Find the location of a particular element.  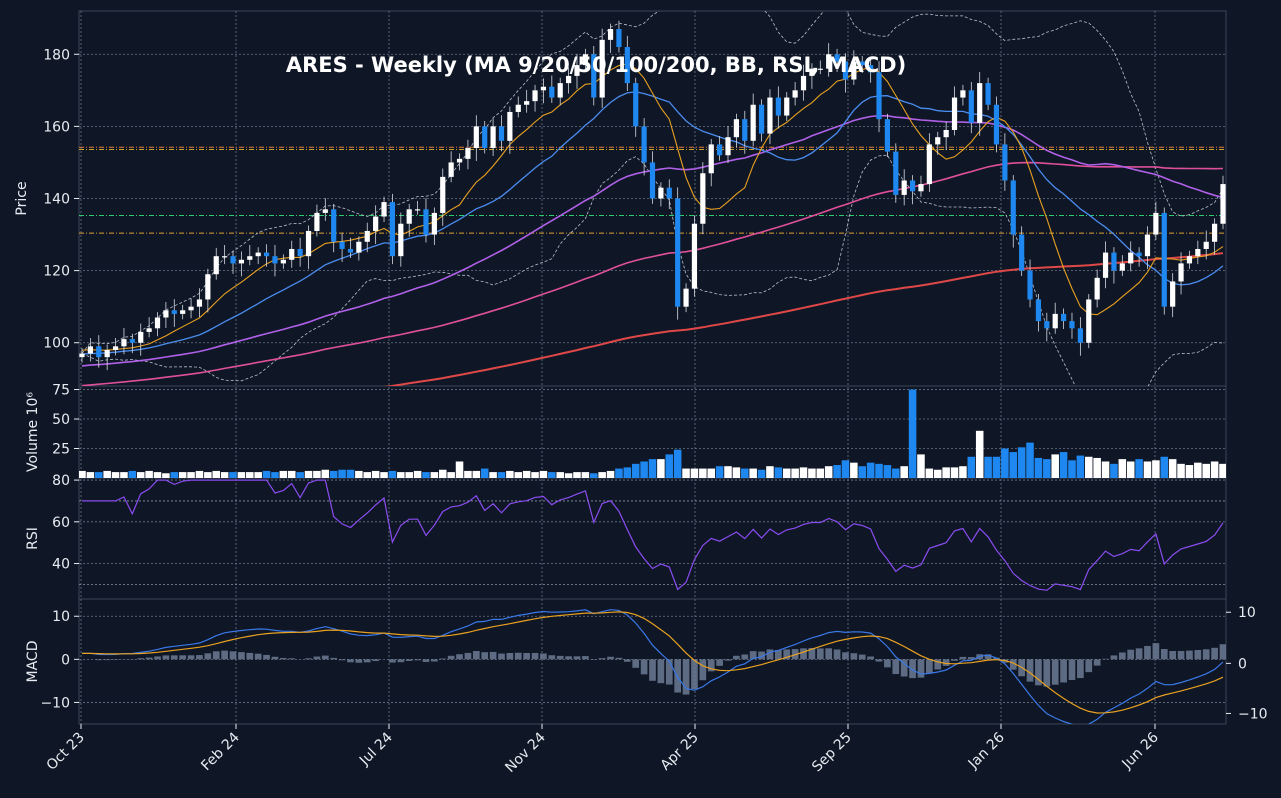

rsi-tick-label: 60 is located at coordinates (61, 523).